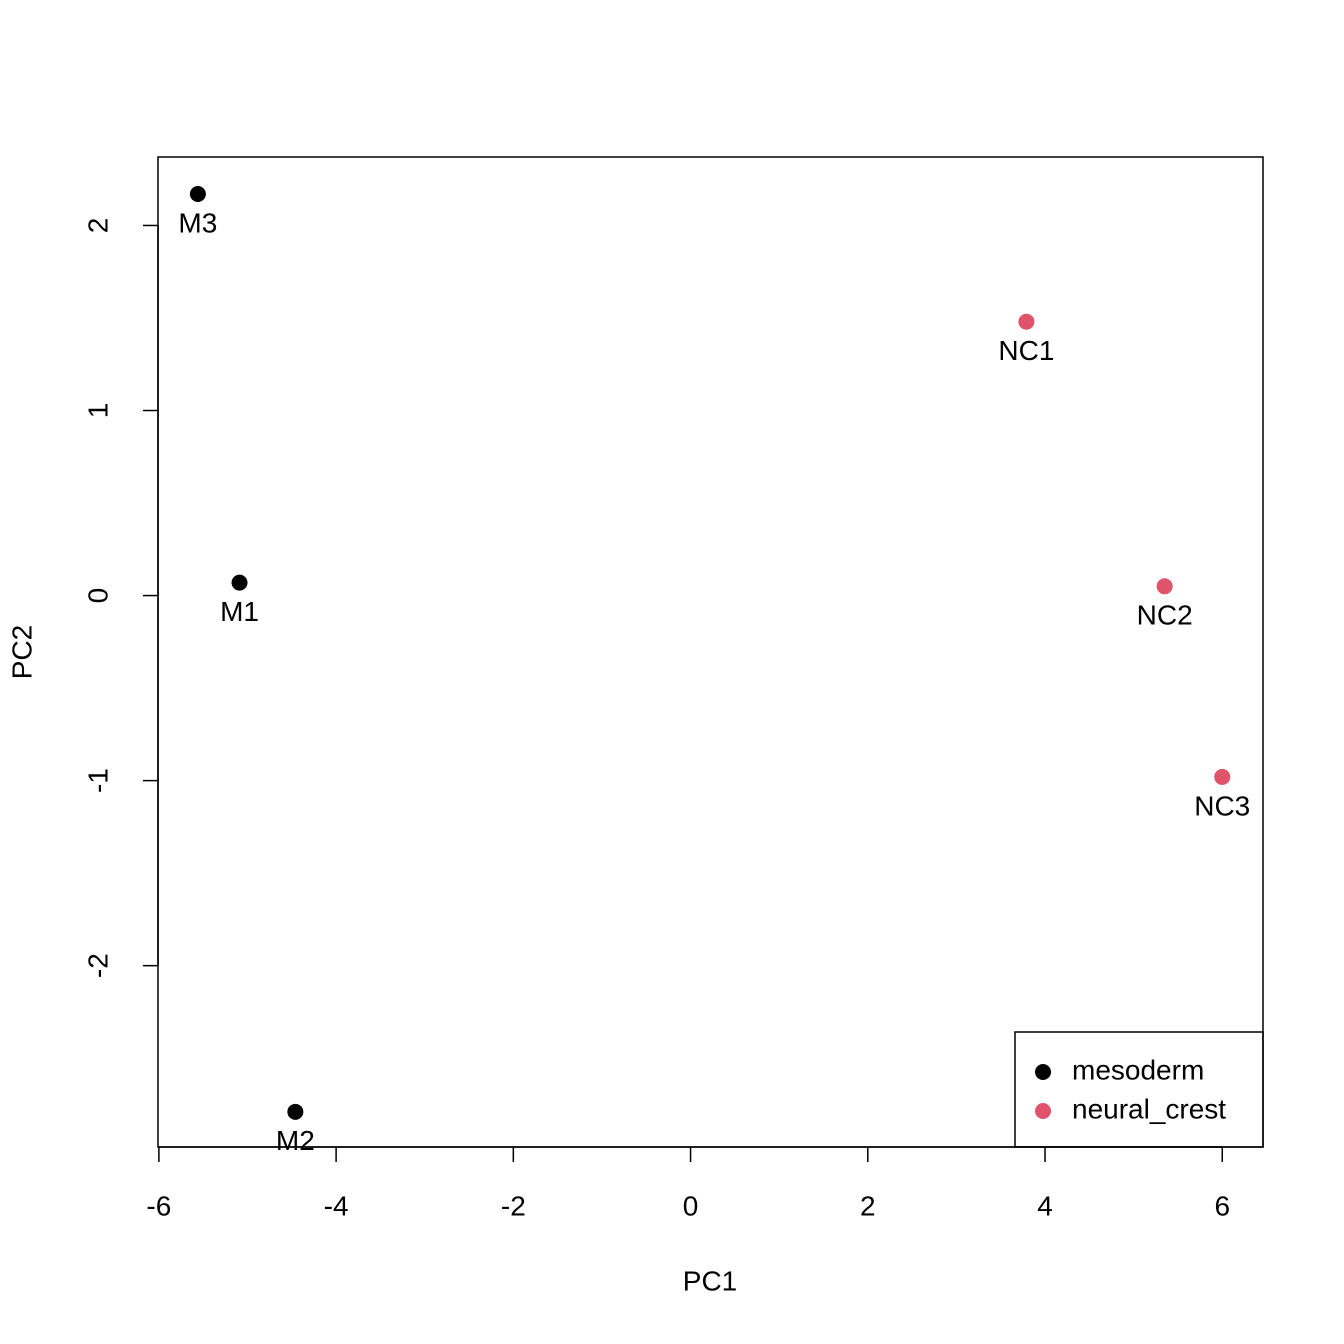 The height and width of the screenshot is (1344, 1344). Describe the element at coordinates (336, 1205) in the screenshot. I see `x-tick-label: -4` at that location.